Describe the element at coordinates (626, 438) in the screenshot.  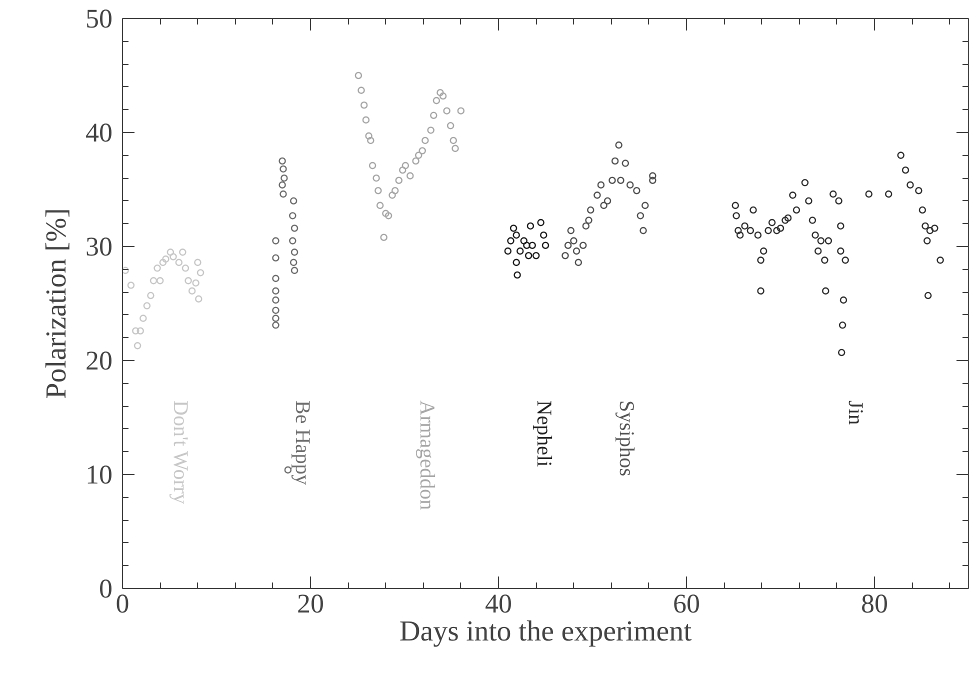
I see `text: Sysiphos` at that location.